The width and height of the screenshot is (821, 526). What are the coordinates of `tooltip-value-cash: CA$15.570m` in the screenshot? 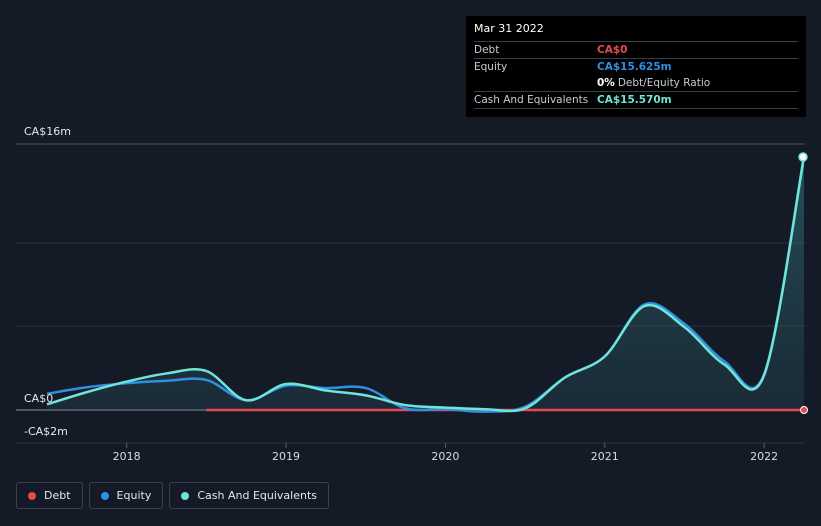 It's located at (634, 100).